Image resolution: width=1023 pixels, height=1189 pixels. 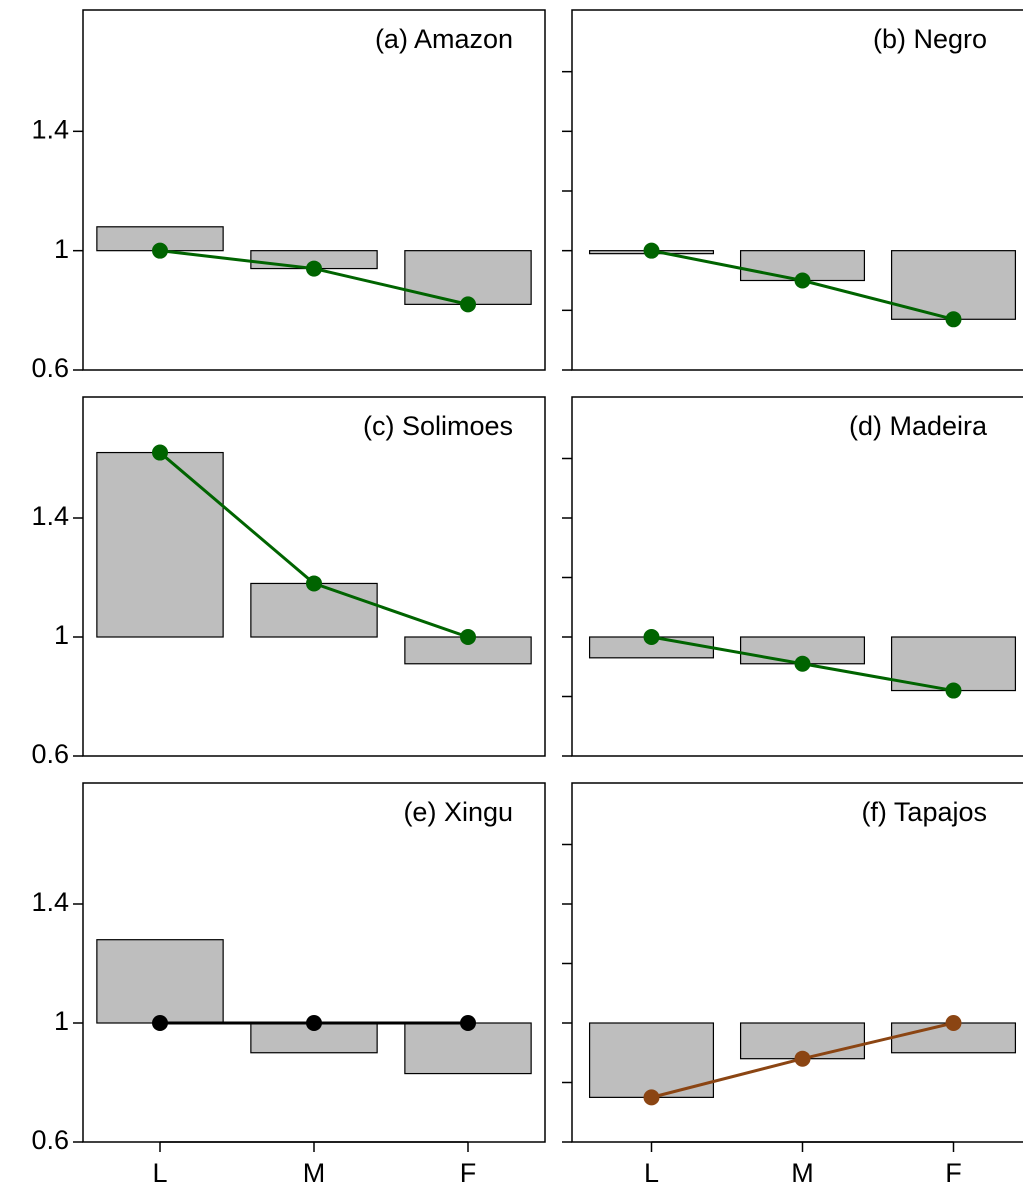 I want to click on panel-title: (f) Tapajos, so click(x=924, y=812).